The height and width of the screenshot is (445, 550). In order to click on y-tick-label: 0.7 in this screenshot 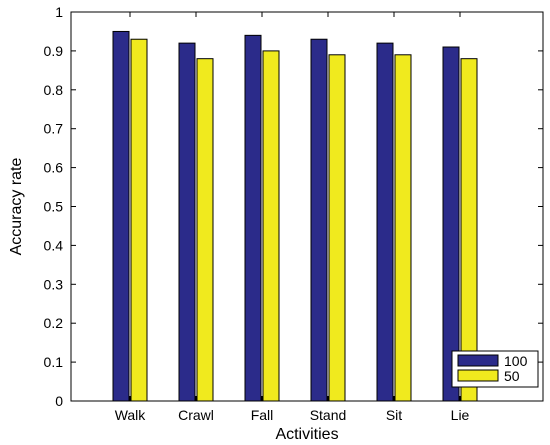, I will do `click(54, 129)`.